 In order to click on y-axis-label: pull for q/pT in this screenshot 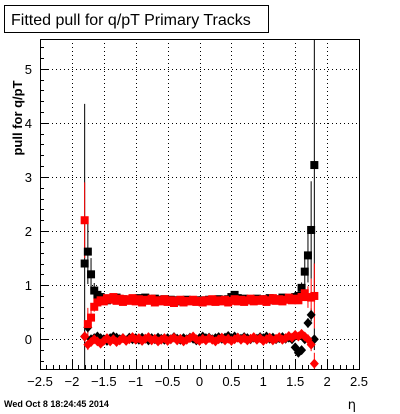, I will do `click(17, 117)`.